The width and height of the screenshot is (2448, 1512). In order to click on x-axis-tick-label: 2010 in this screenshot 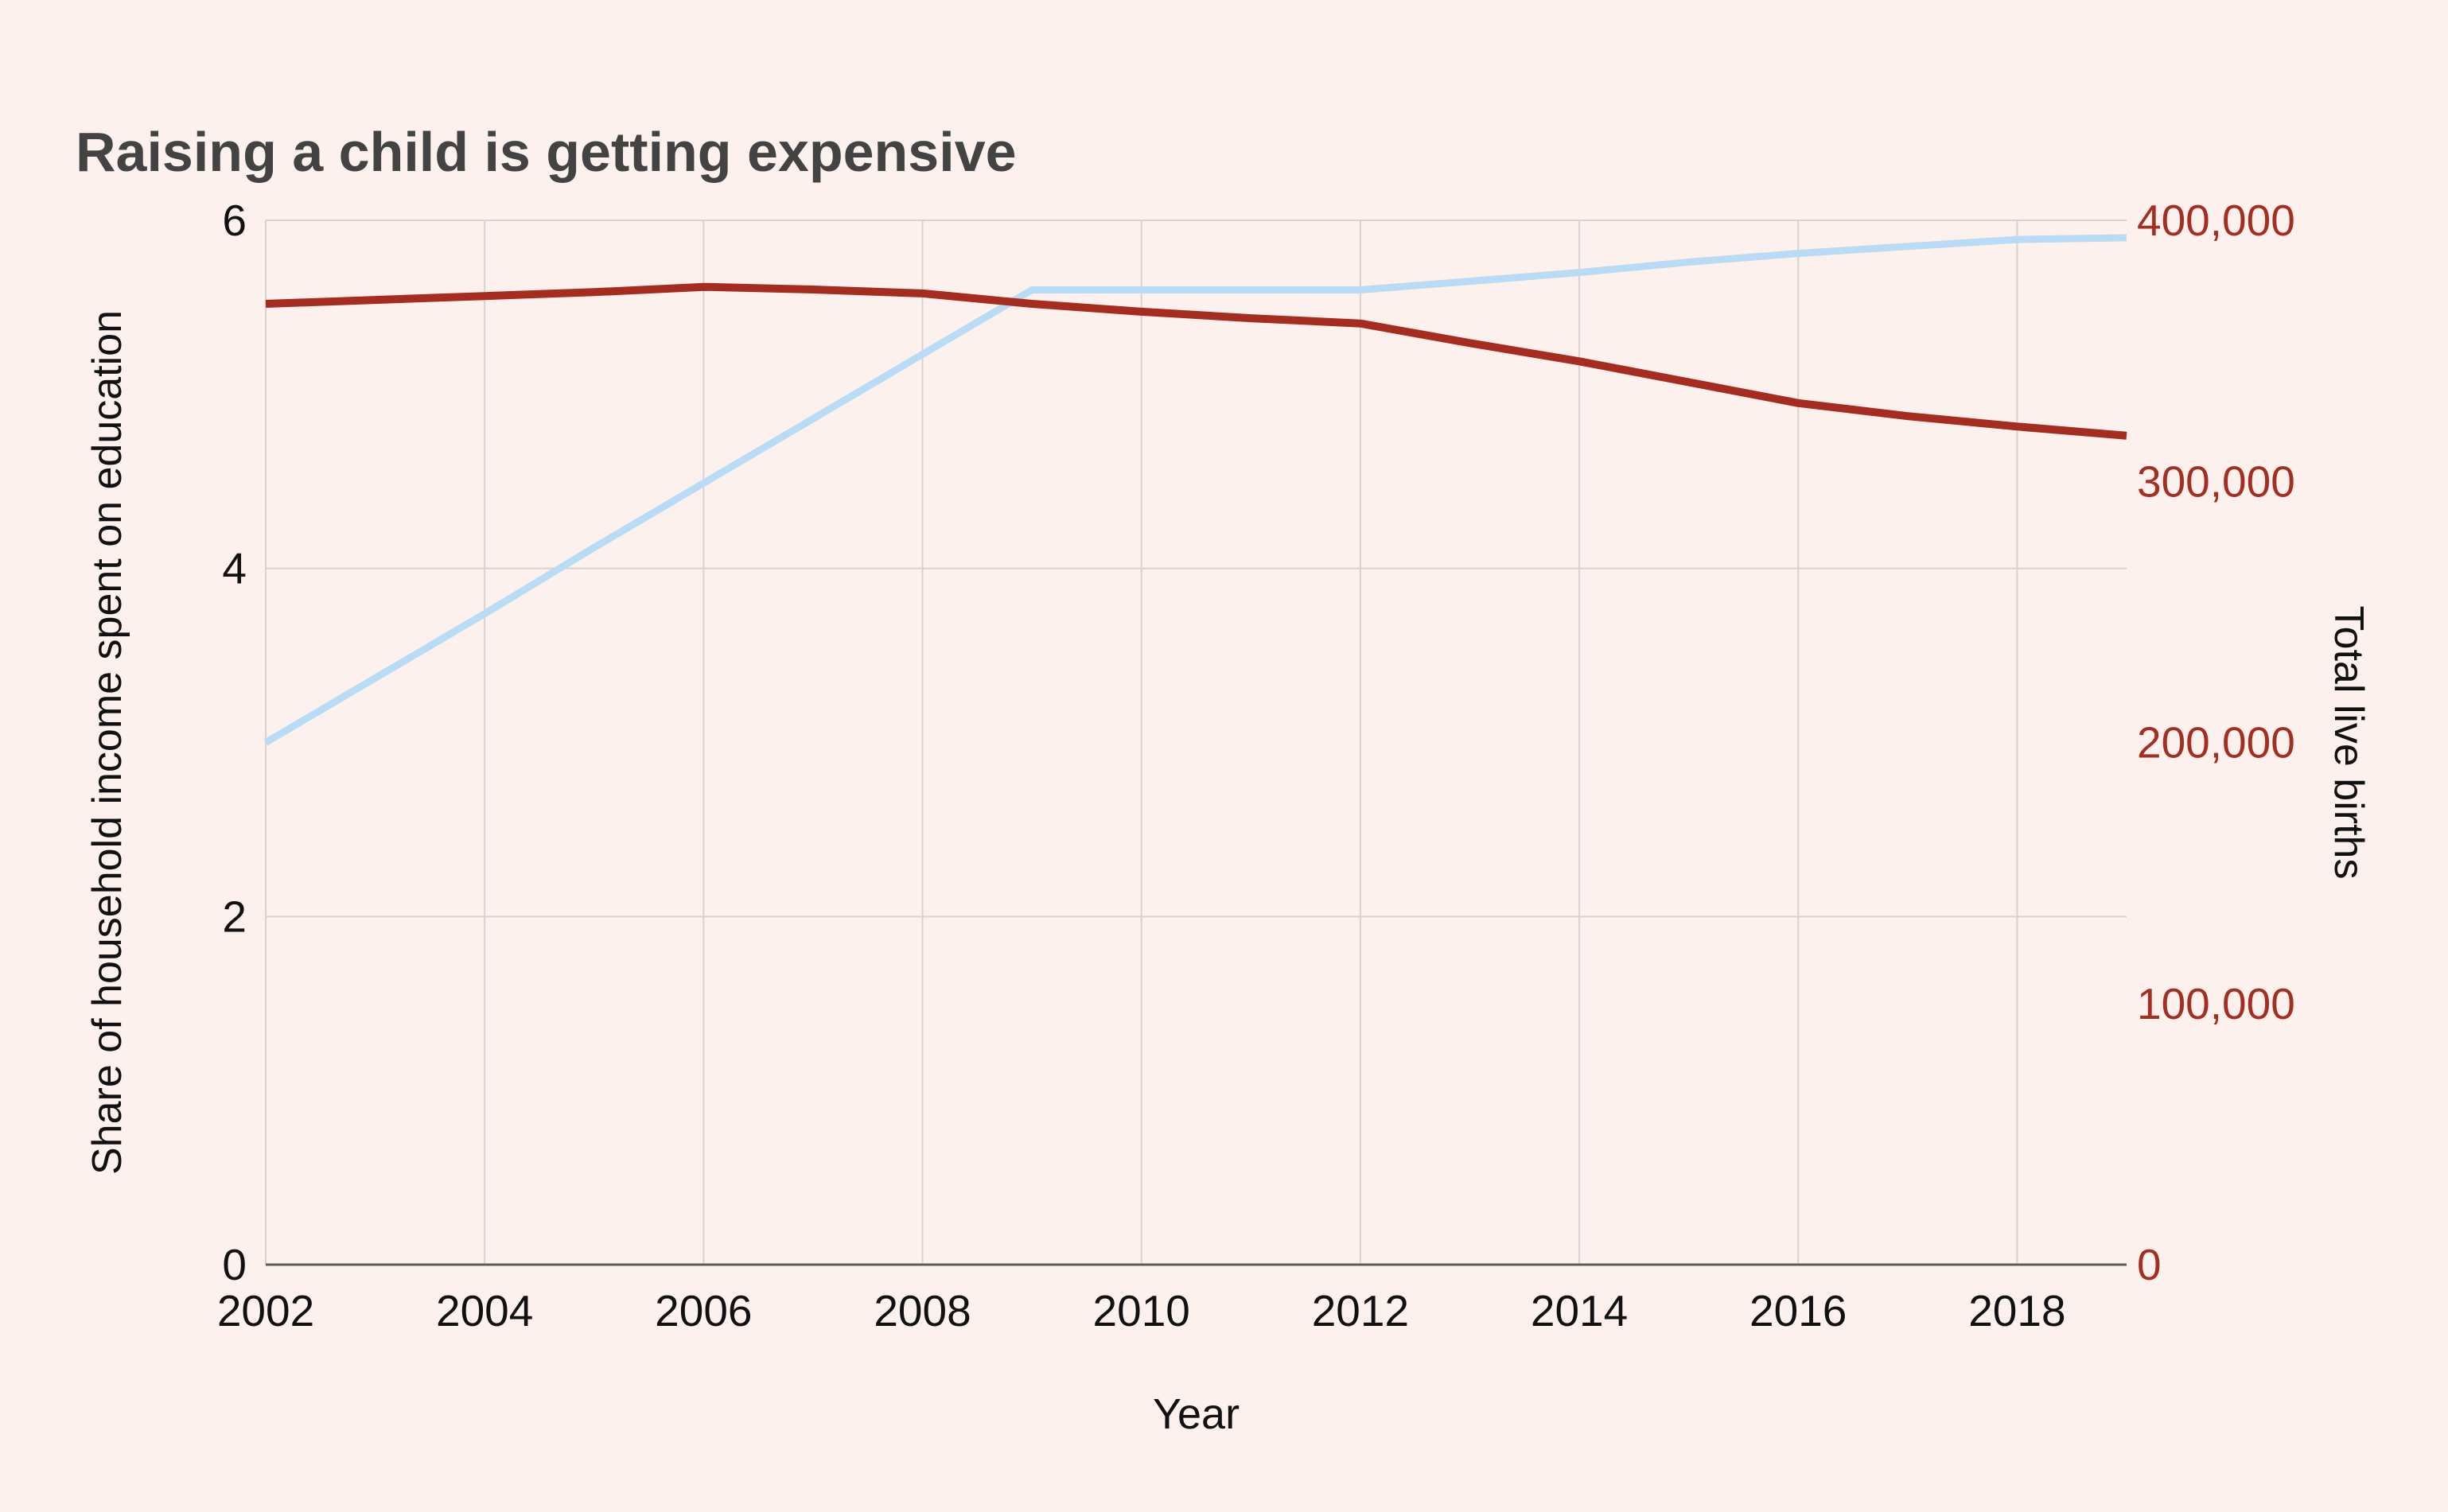, I will do `click(1141, 1310)`.